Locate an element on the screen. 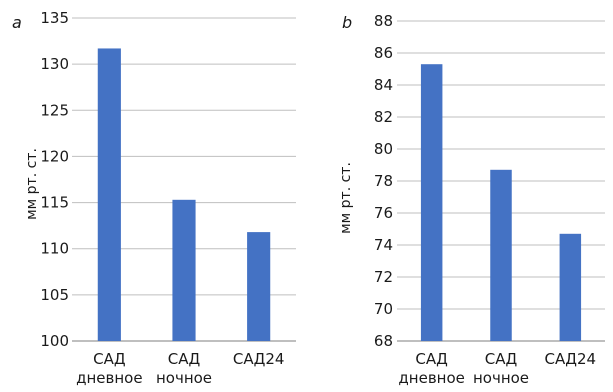  y-tick-label: 100 is located at coordinates (54, 341).